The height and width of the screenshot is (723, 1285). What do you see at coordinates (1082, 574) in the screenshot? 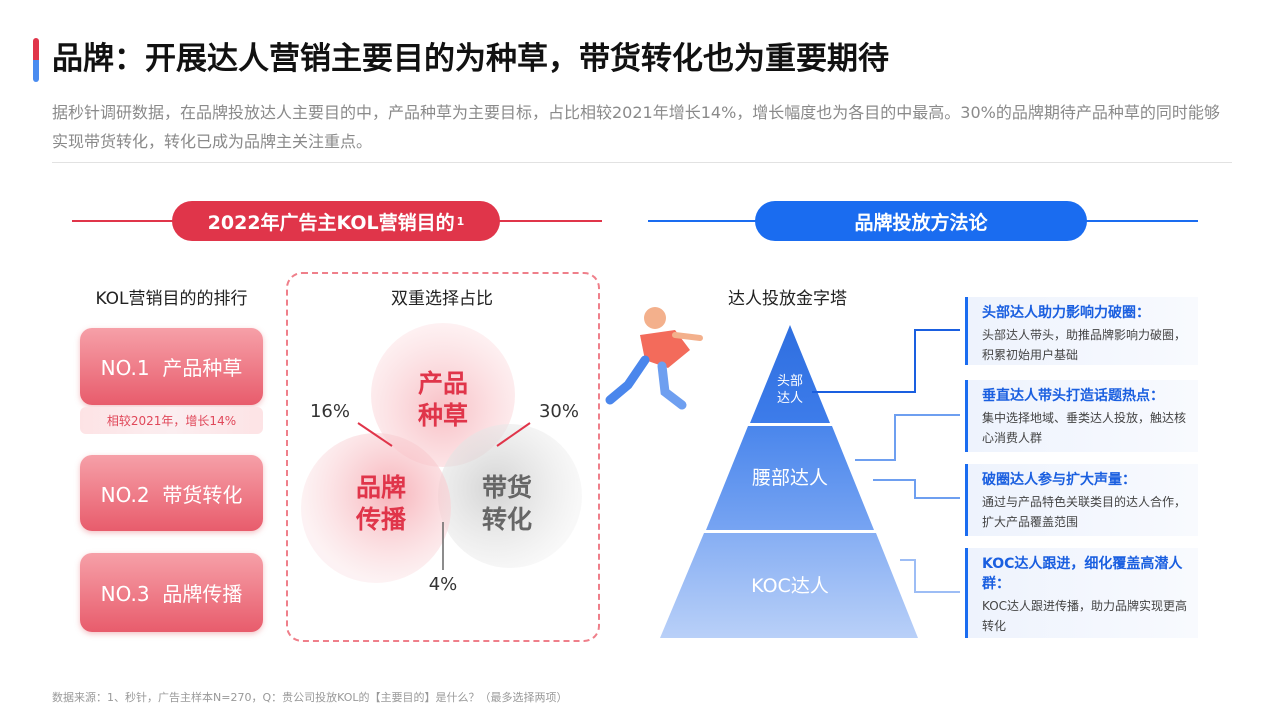
I see `card-title: KOC达人跟进，细化覆盖高潜人群：` at bounding box center [1082, 574].